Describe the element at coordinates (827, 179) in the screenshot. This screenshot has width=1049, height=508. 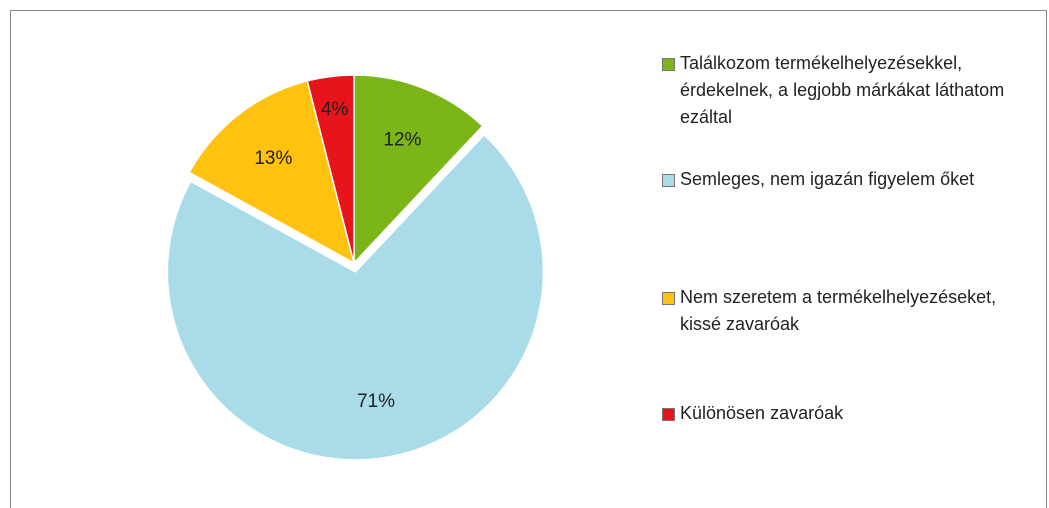
I see `legend-label: Semleges, nem igazán figyelem őket` at that location.